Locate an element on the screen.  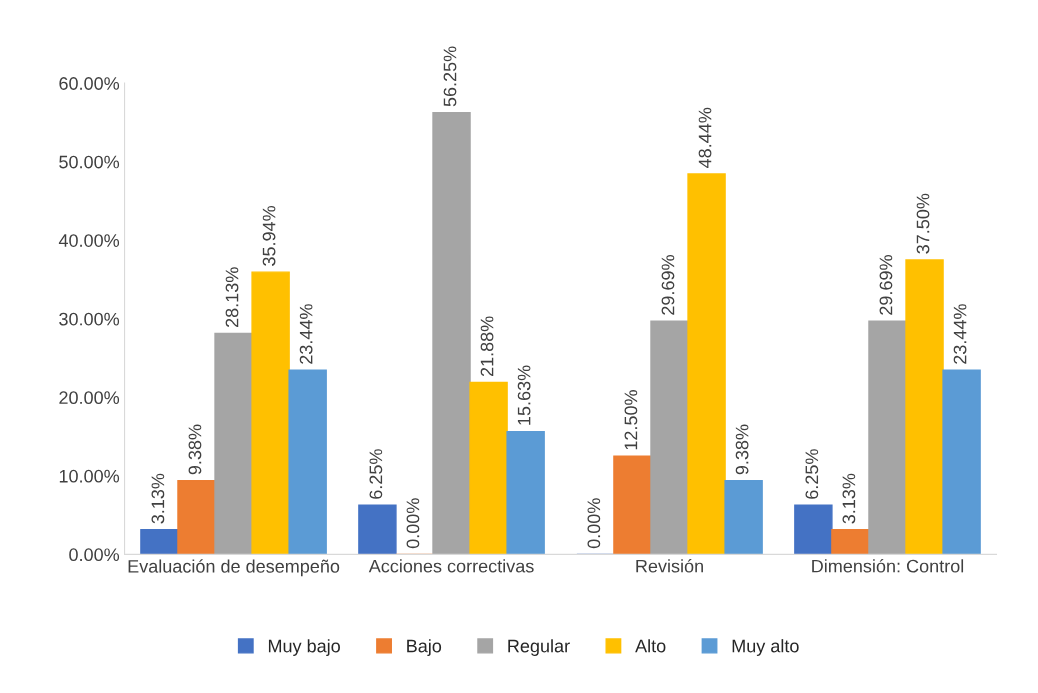
legend-label: Muy bajo is located at coordinates (304, 647).